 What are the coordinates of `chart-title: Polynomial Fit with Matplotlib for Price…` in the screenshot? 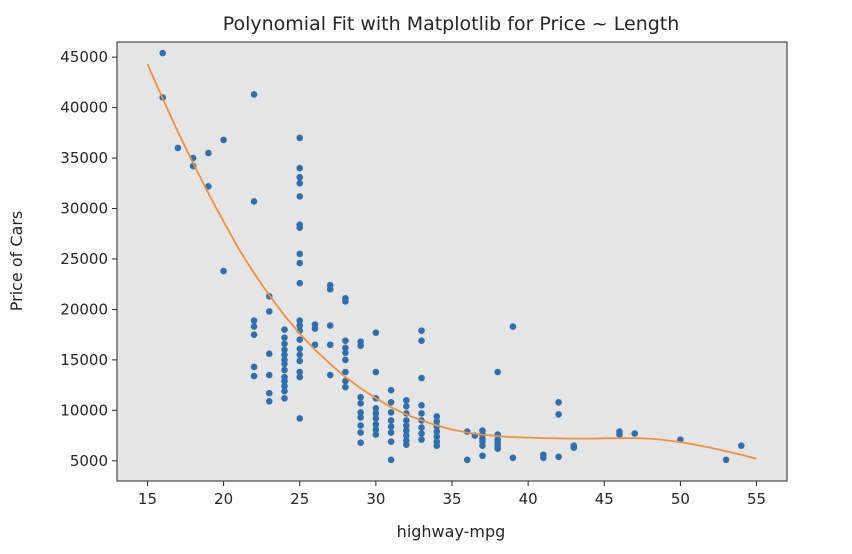 It's located at (451, 24).